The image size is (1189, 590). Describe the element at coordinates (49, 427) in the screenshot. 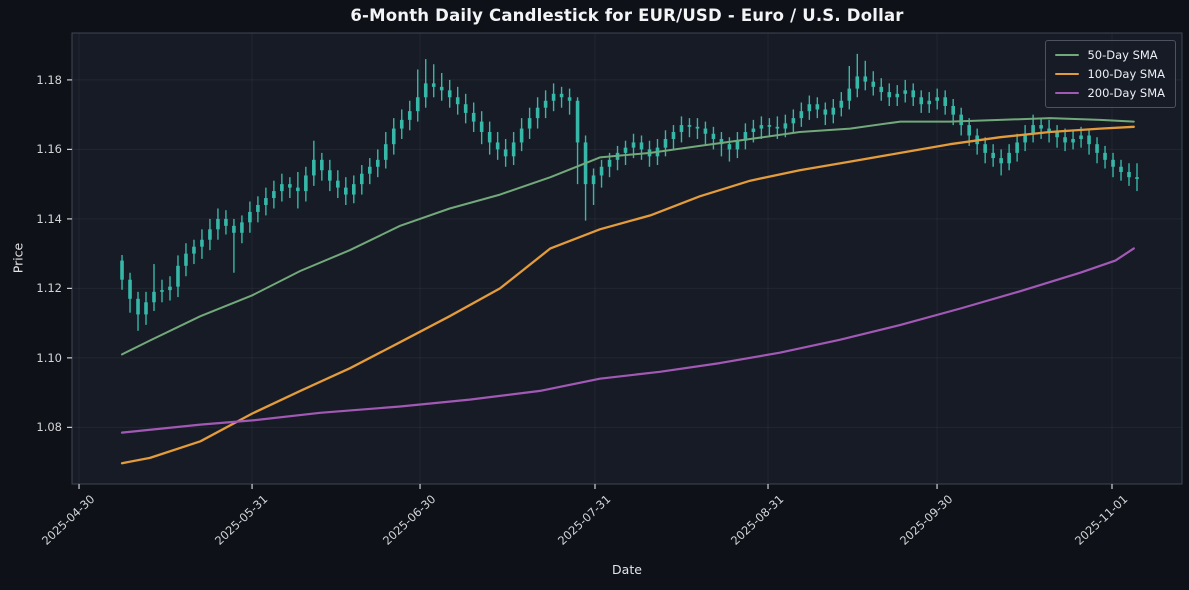

I see `y-tick-label: 1.08` at that location.